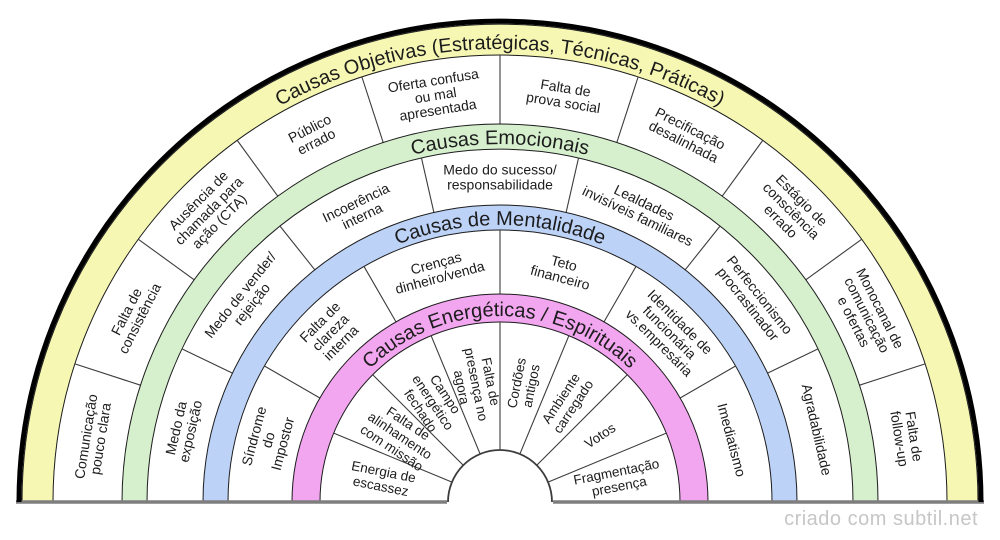  What do you see at coordinates (500, 177) in the screenshot?
I see `segment-label: Medo do sucesso/responsabilidade` at bounding box center [500, 177].